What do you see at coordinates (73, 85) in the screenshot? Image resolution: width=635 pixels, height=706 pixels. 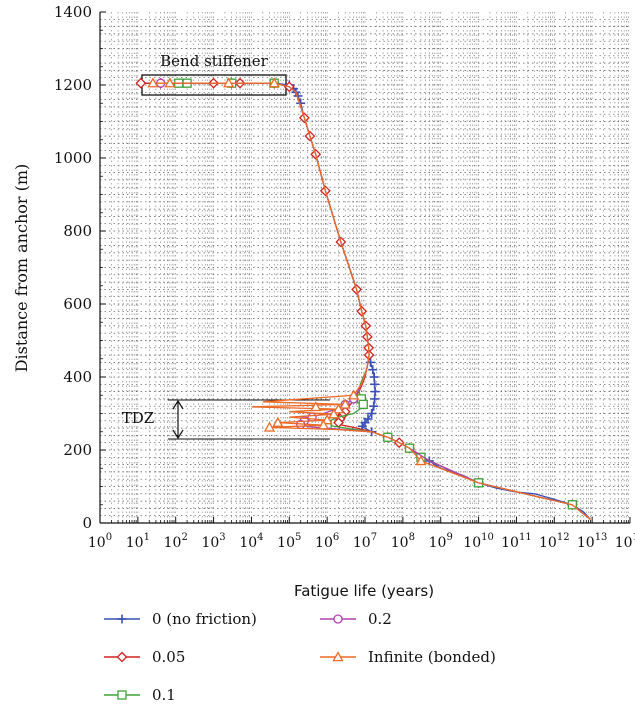 I see `y-tick-label: 1200` at bounding box center [73, 85].